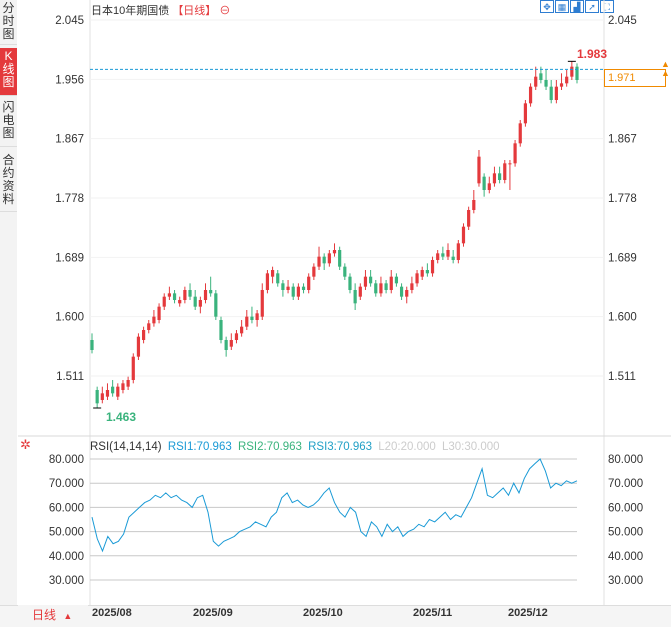  I want to click on tab-flash-chart: 闪电图, so click(8, 123).